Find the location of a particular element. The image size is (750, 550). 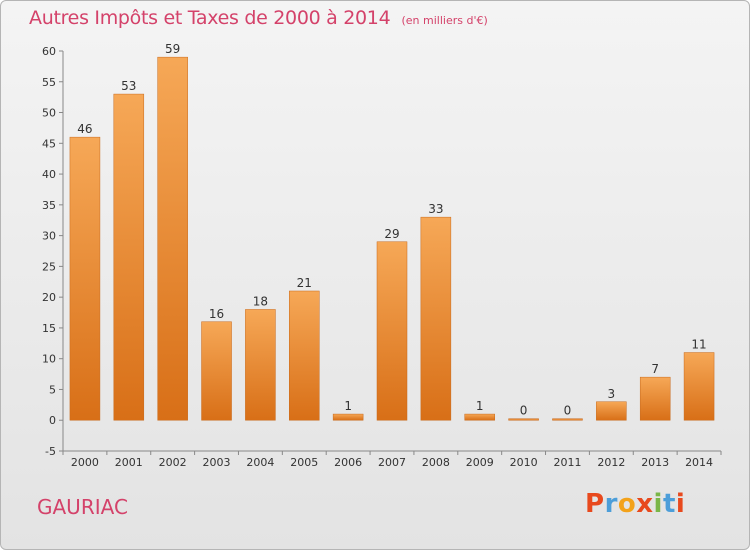

y-tick-label: 40 is located at coordinates (49, 174).